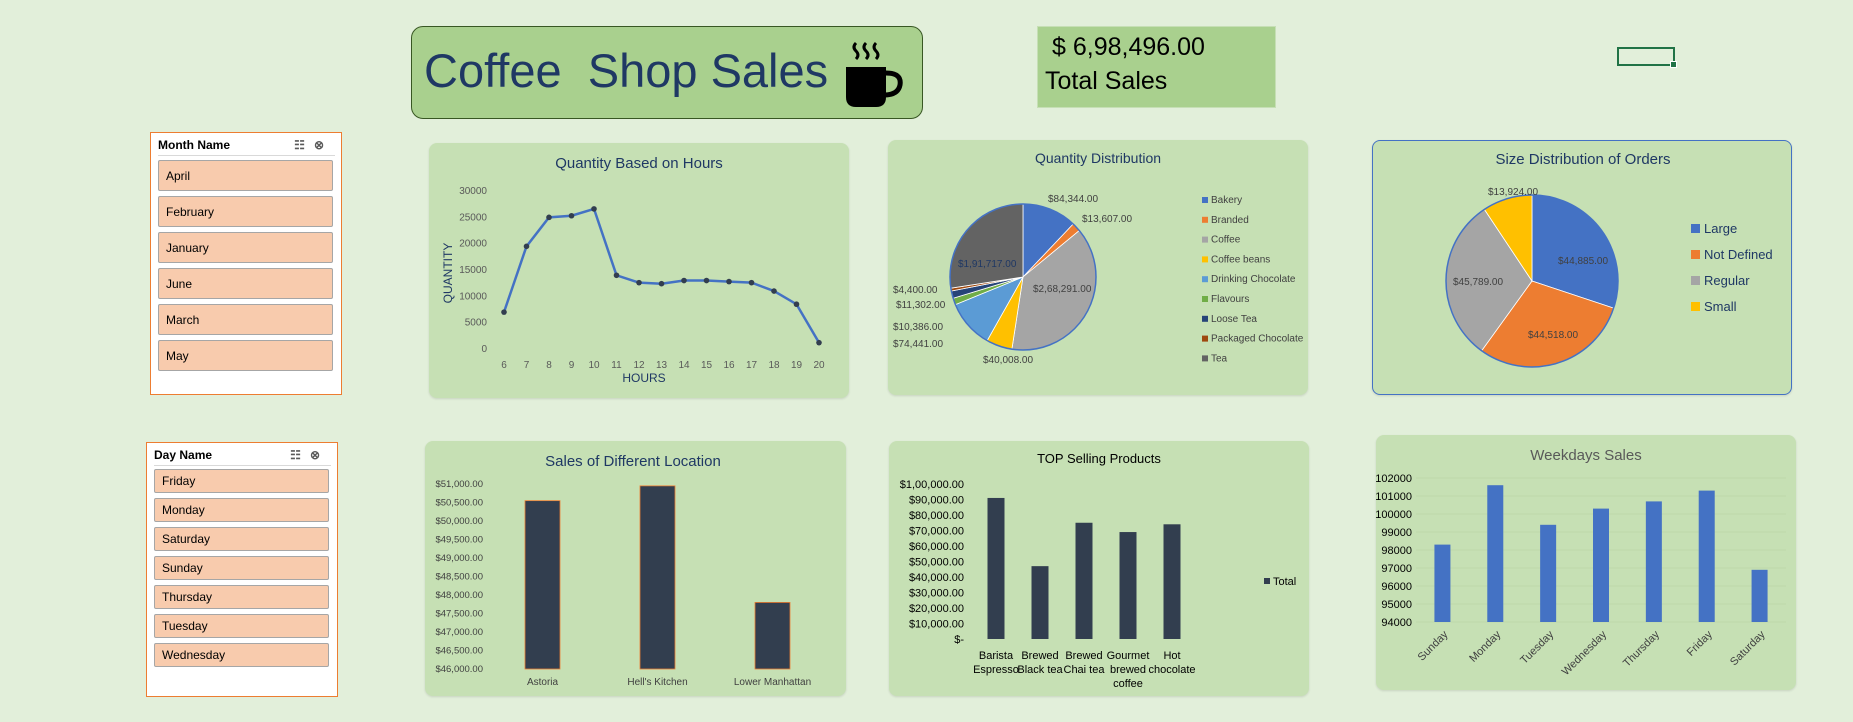  What do you see at coordinates (241, 626) in the screenshot?
I see `slicer-item-tuesday: Tuesday` at bounding box center [241, 626].